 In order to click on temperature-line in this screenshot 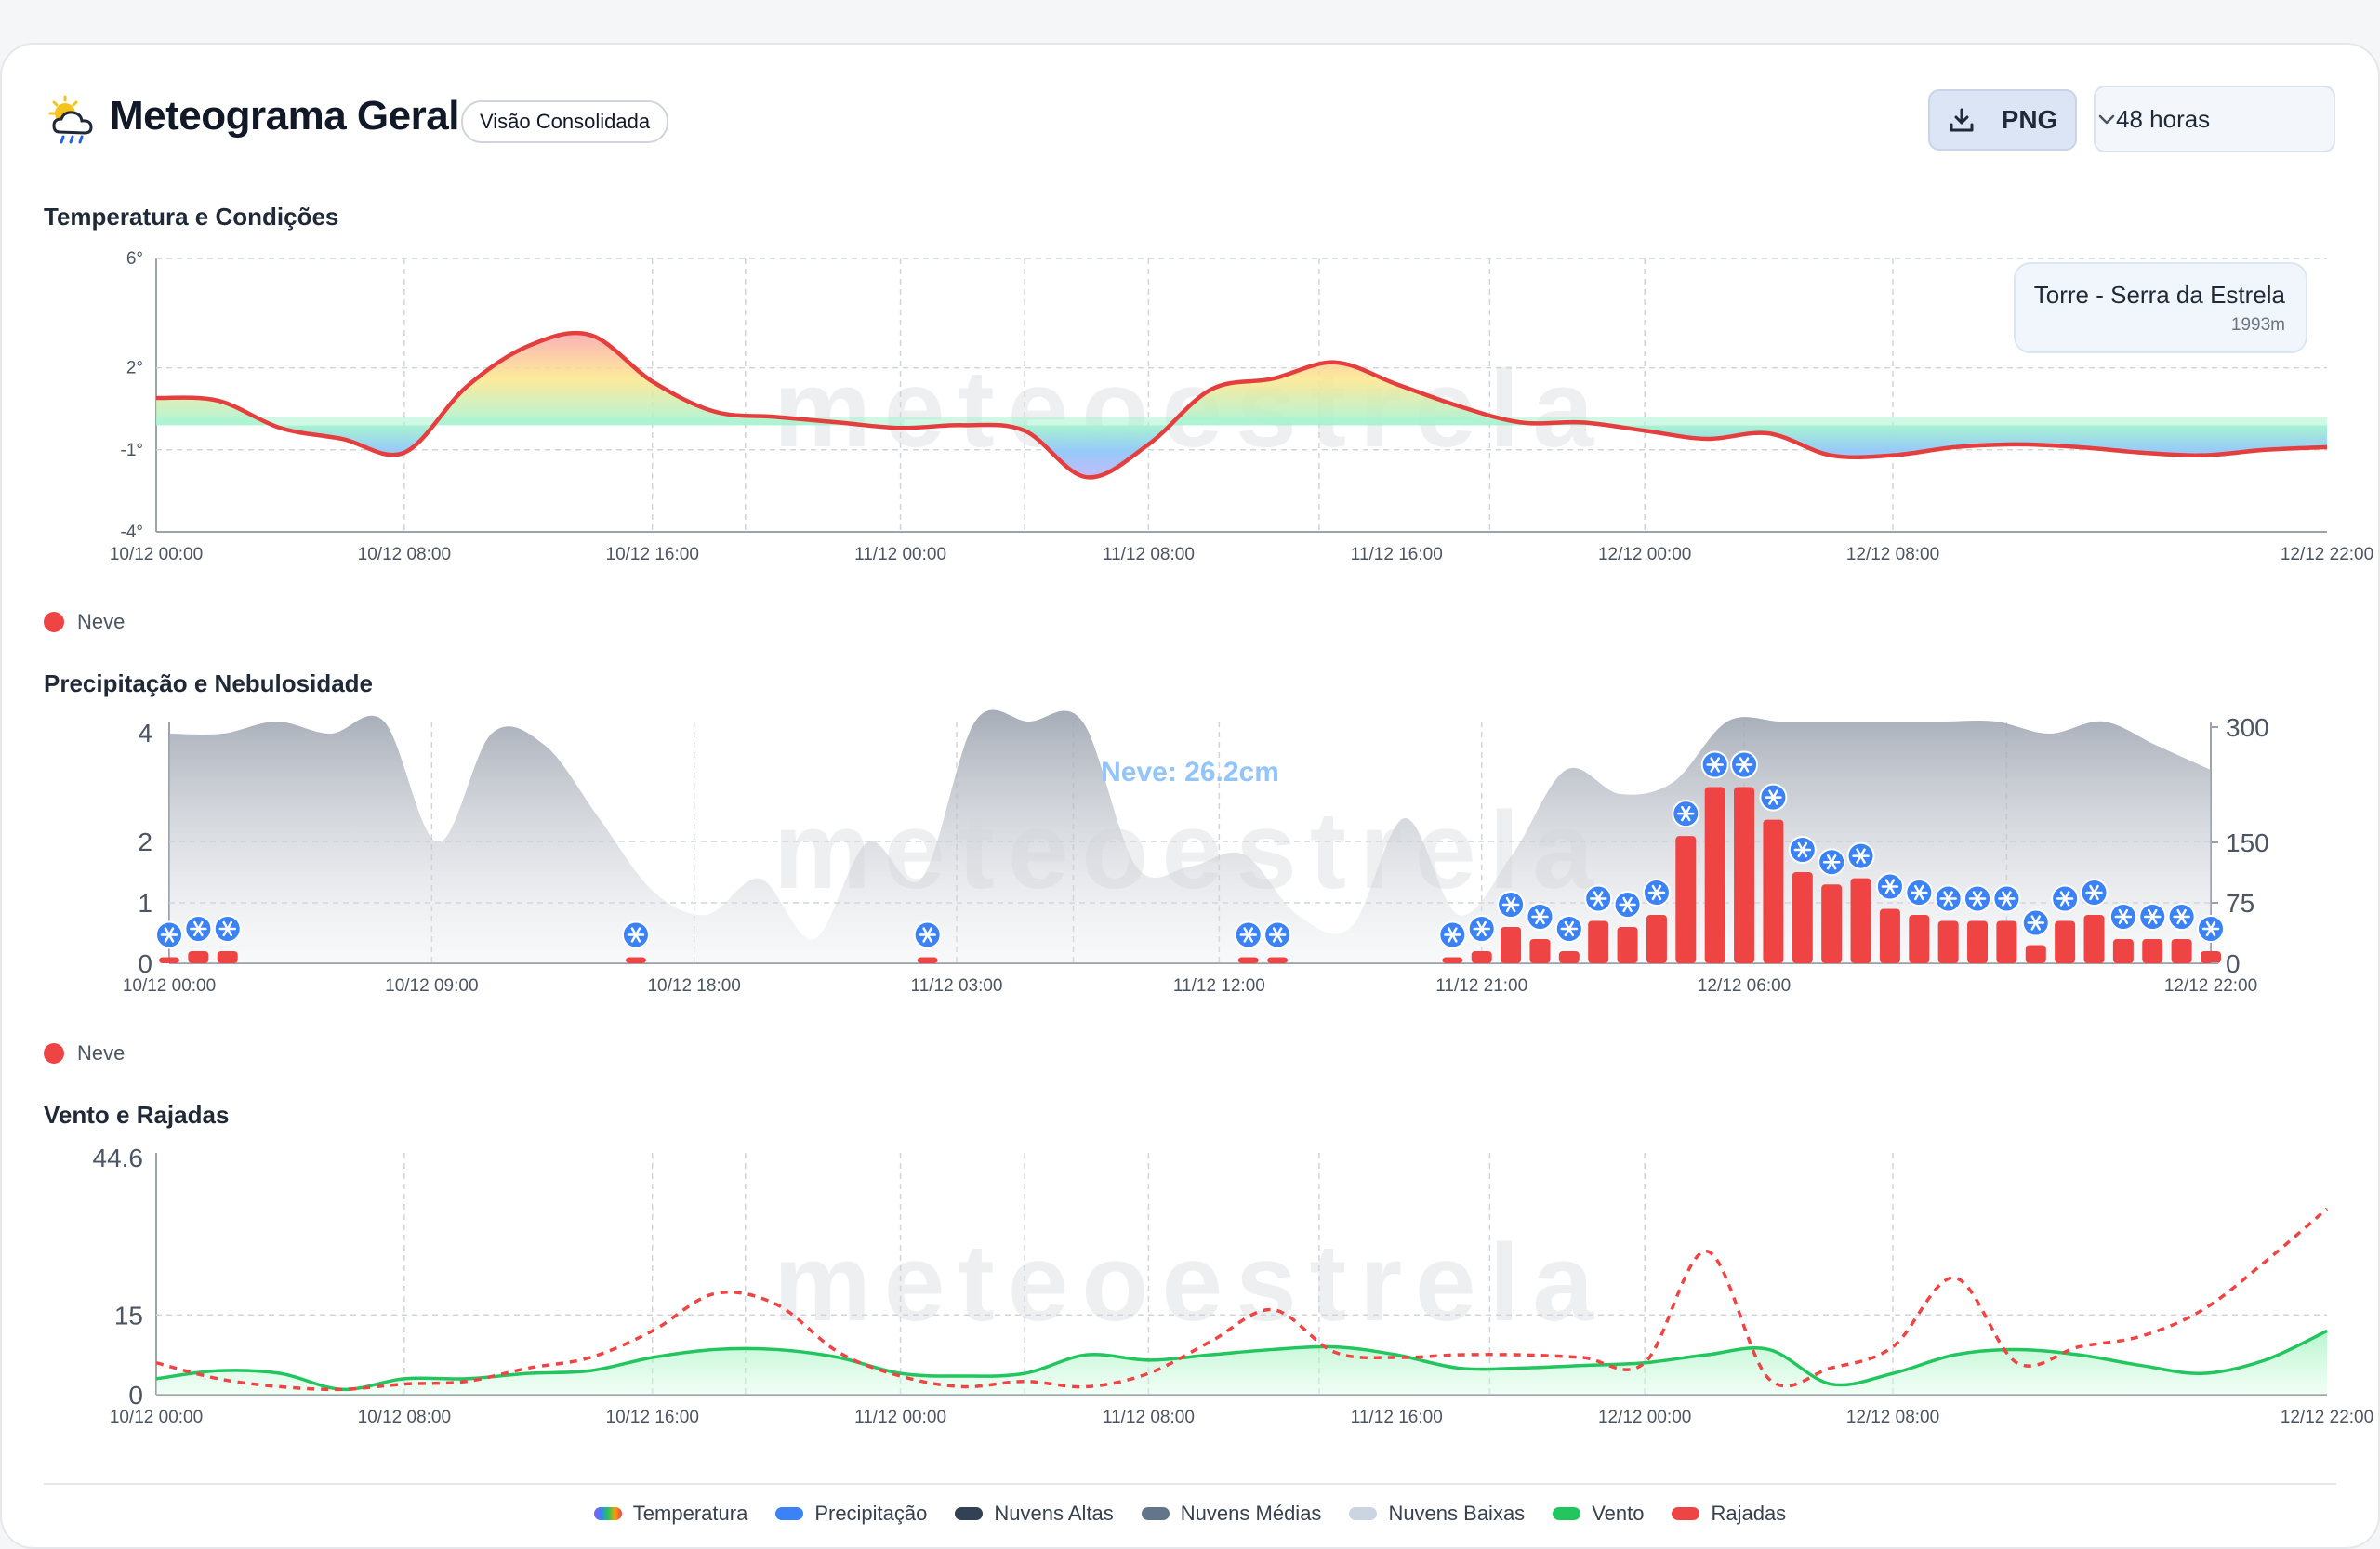, I will do `click(1241, 405)`.